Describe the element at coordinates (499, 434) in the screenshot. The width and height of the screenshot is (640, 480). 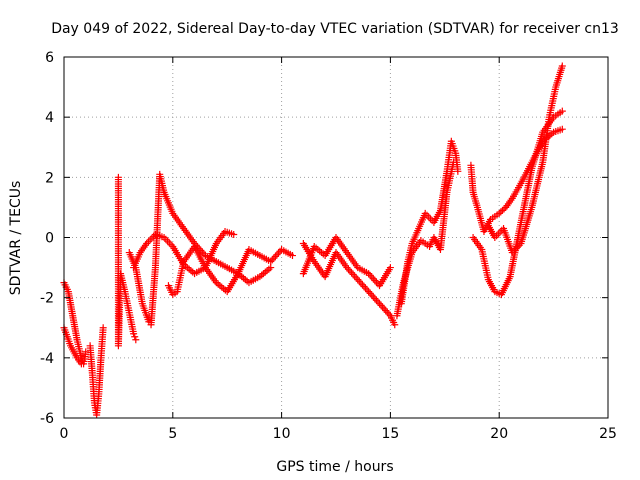
I see `x-tick-label: 20` at that location.